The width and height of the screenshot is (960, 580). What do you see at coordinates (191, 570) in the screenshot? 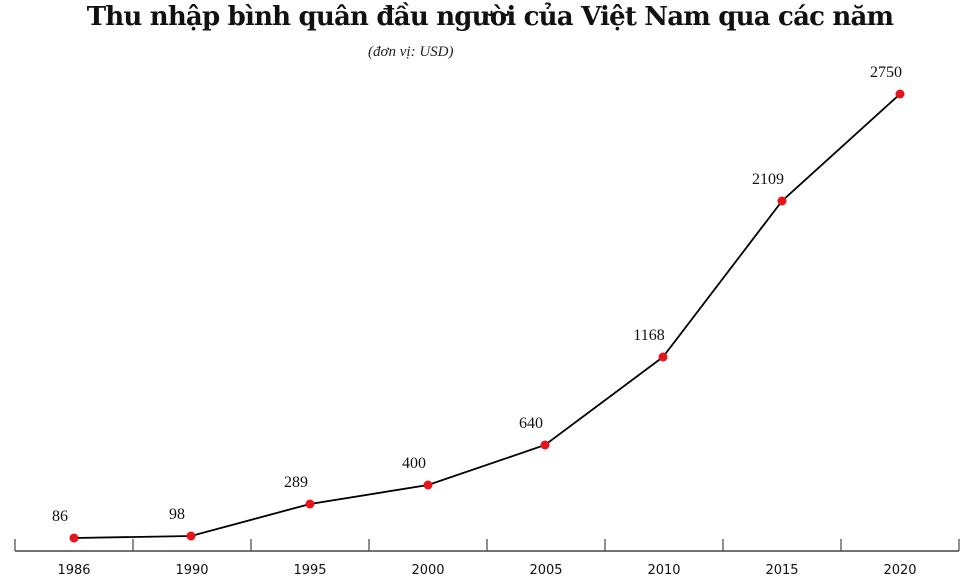
I see `x-tick-label: 1990` at bounding box center [191, 570].